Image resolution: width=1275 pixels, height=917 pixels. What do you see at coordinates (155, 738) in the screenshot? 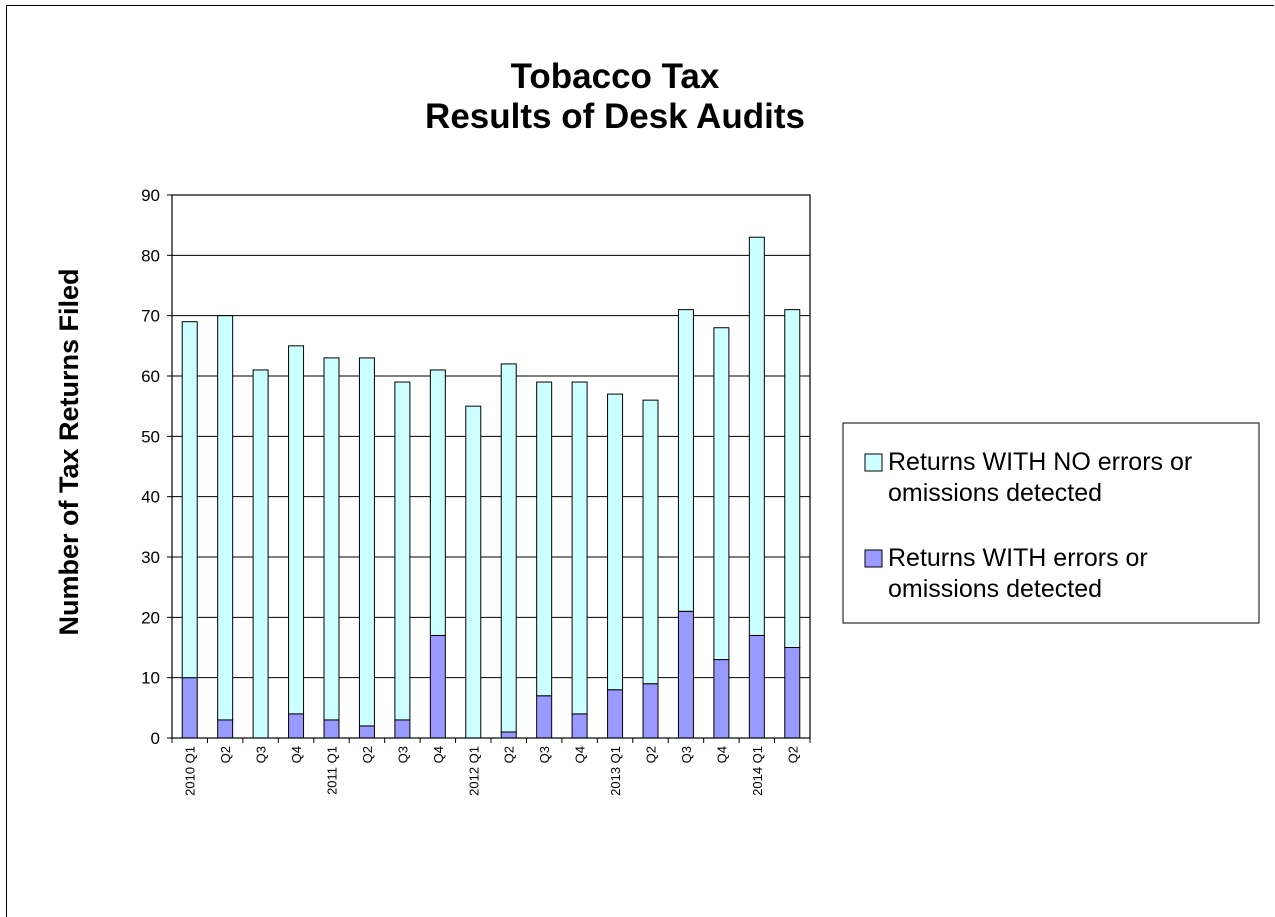
I see `y-tick-label: 0` at bounding box center [155, 738].